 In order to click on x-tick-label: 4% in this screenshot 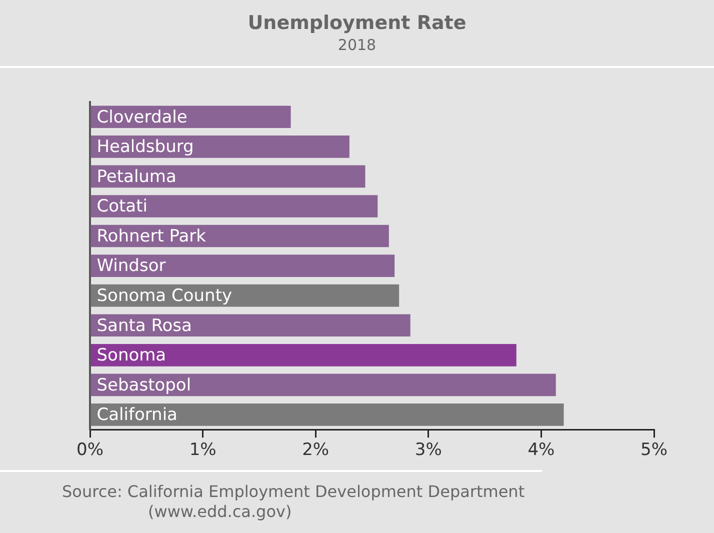, I will do `click(541, 450)`.